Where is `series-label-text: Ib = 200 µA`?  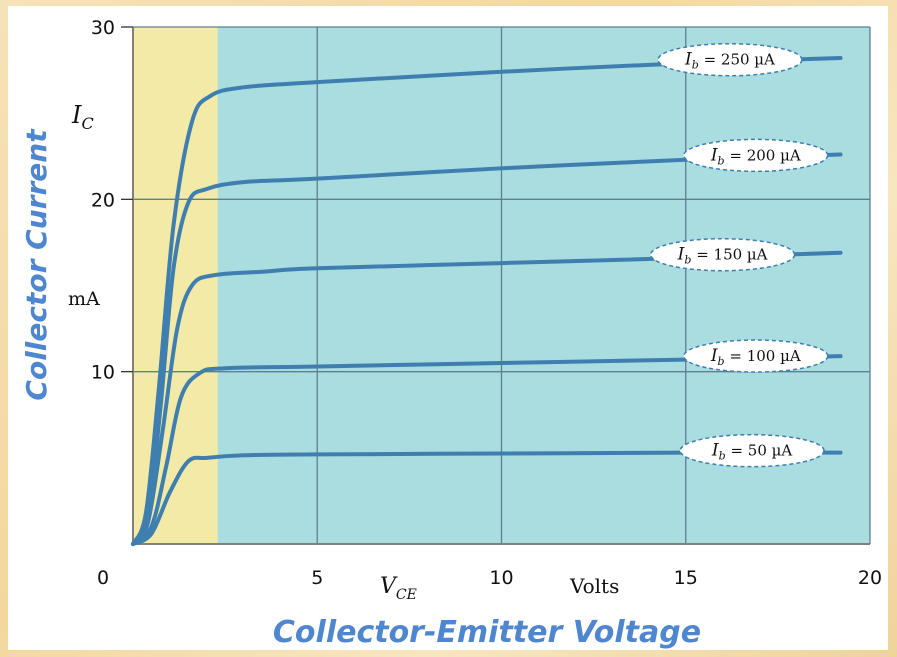
series-label-text: Ib = 200 µA is located at coordinates (755, 156).